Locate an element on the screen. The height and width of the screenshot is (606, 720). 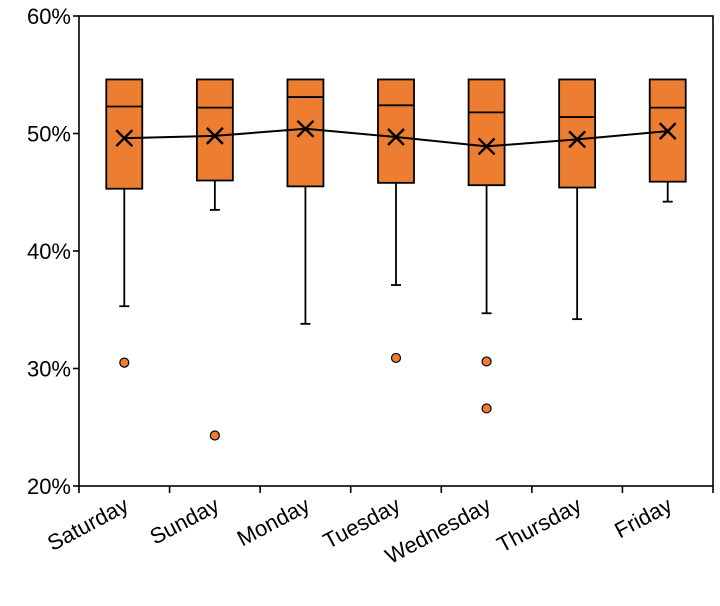
box-wednesday is located at coordinates (486, 246).